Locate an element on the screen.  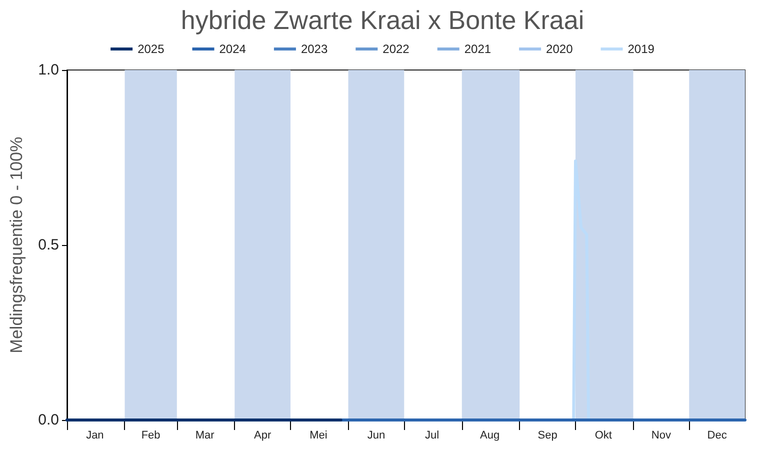
x-tick-label: Jun is located at coordinates (376, 436).